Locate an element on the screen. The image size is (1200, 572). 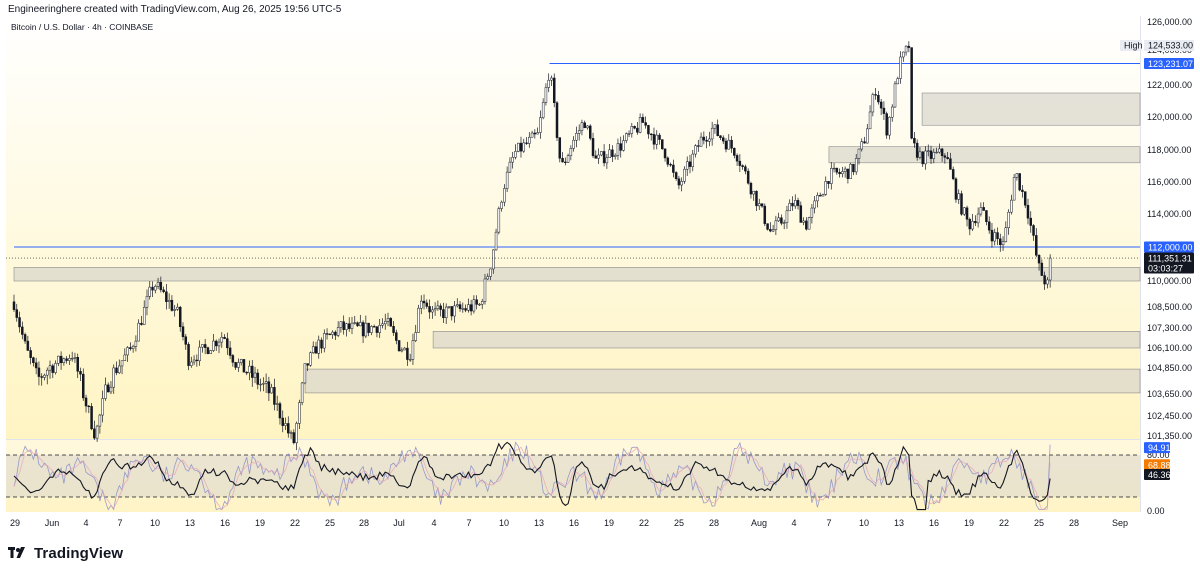
time-tick-label: 16 is located at coordinates (574, 523).